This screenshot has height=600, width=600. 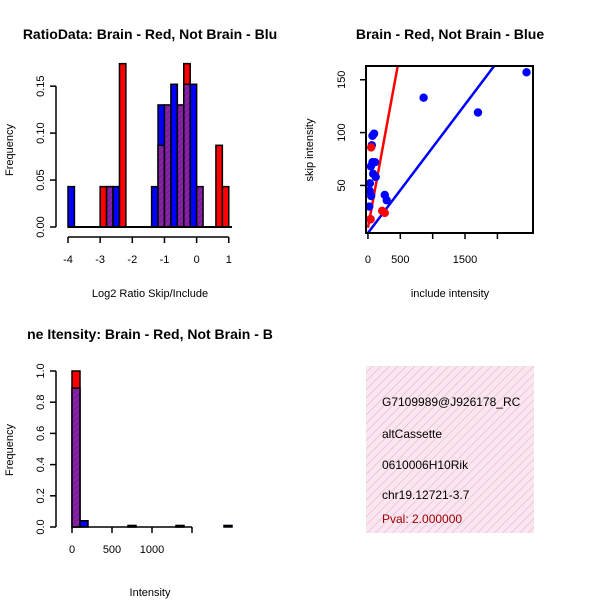 What do you see at coordinates (431, 149) in the screenshot?
I see `not-brain-fit-line` at bounding box center [431, 149].